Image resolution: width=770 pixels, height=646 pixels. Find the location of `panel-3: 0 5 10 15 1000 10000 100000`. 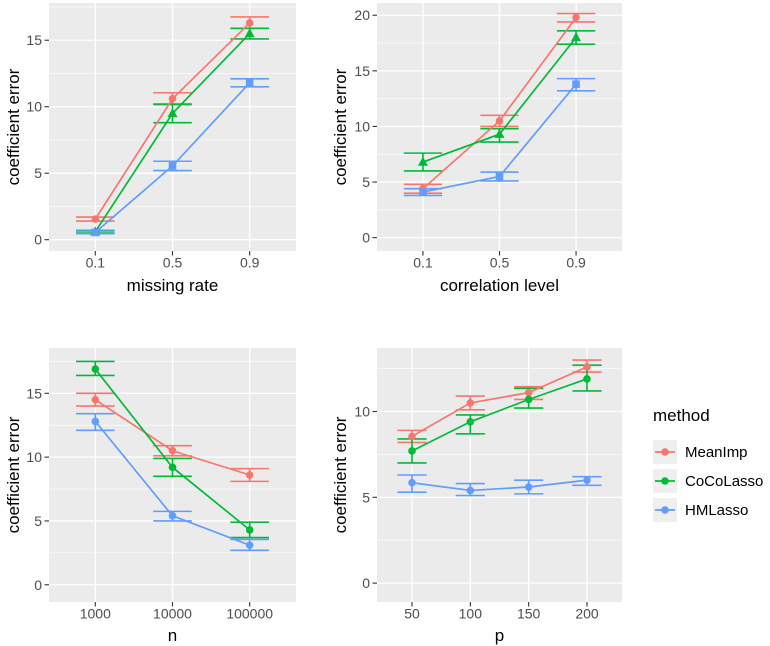

panel-3: 0 5 10 15 1000 10000 100000 is located at coordinates (161, 485).